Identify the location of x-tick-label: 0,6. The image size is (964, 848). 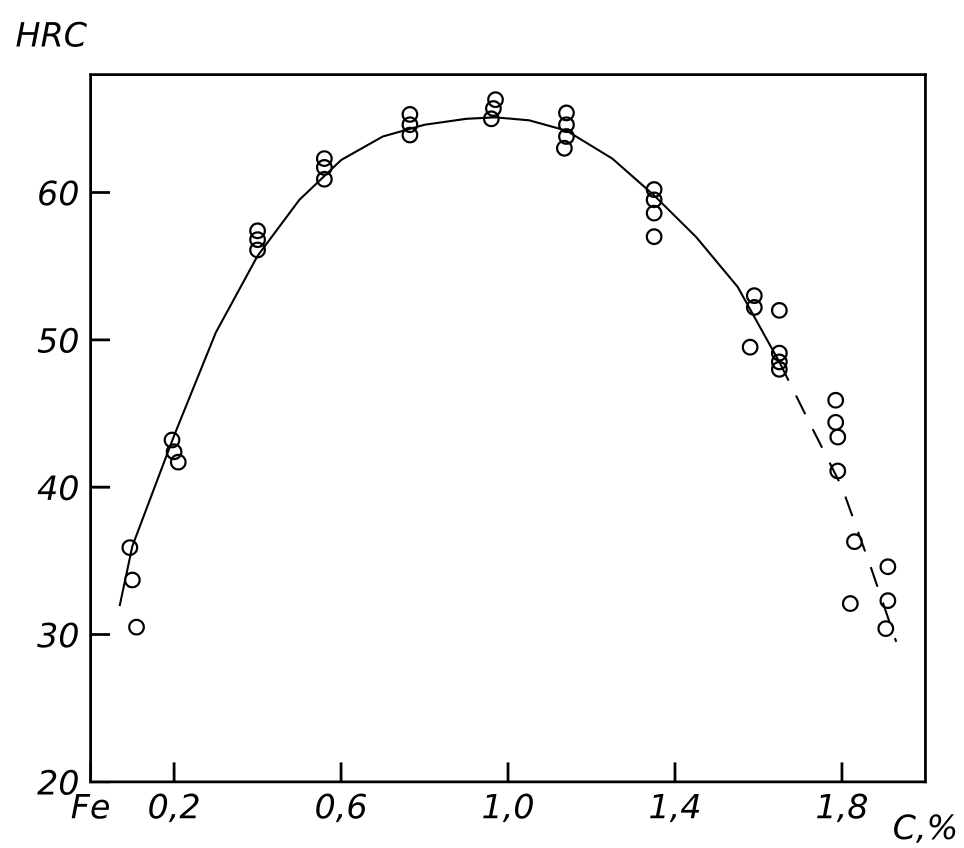
(341, 808).